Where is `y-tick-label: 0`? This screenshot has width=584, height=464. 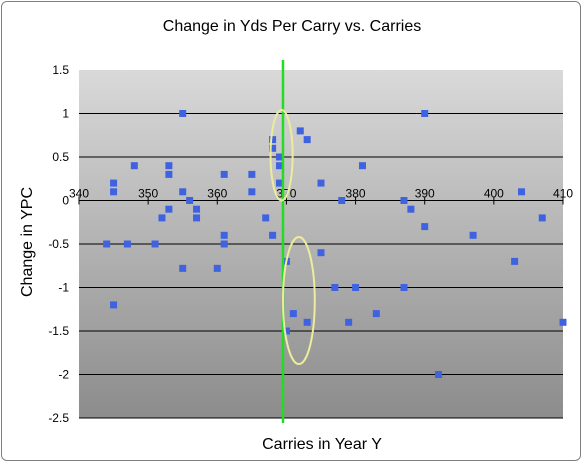 y-tick-label: 0 is located at coordinates (65, 201).